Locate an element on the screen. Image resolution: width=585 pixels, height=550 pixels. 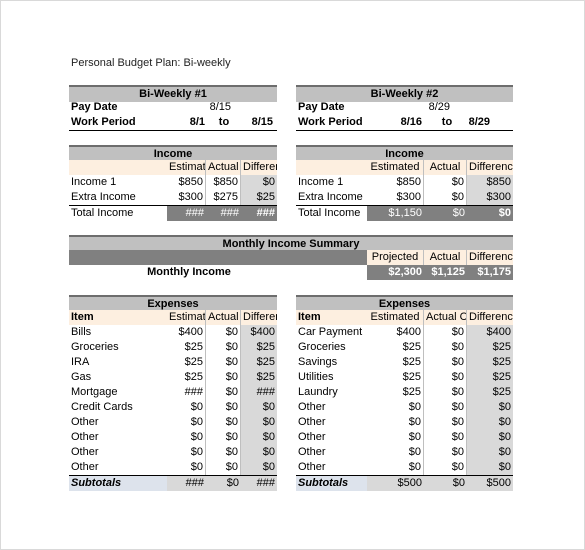
pay-date-label: Pay Date is located at coordinates (321, 107).